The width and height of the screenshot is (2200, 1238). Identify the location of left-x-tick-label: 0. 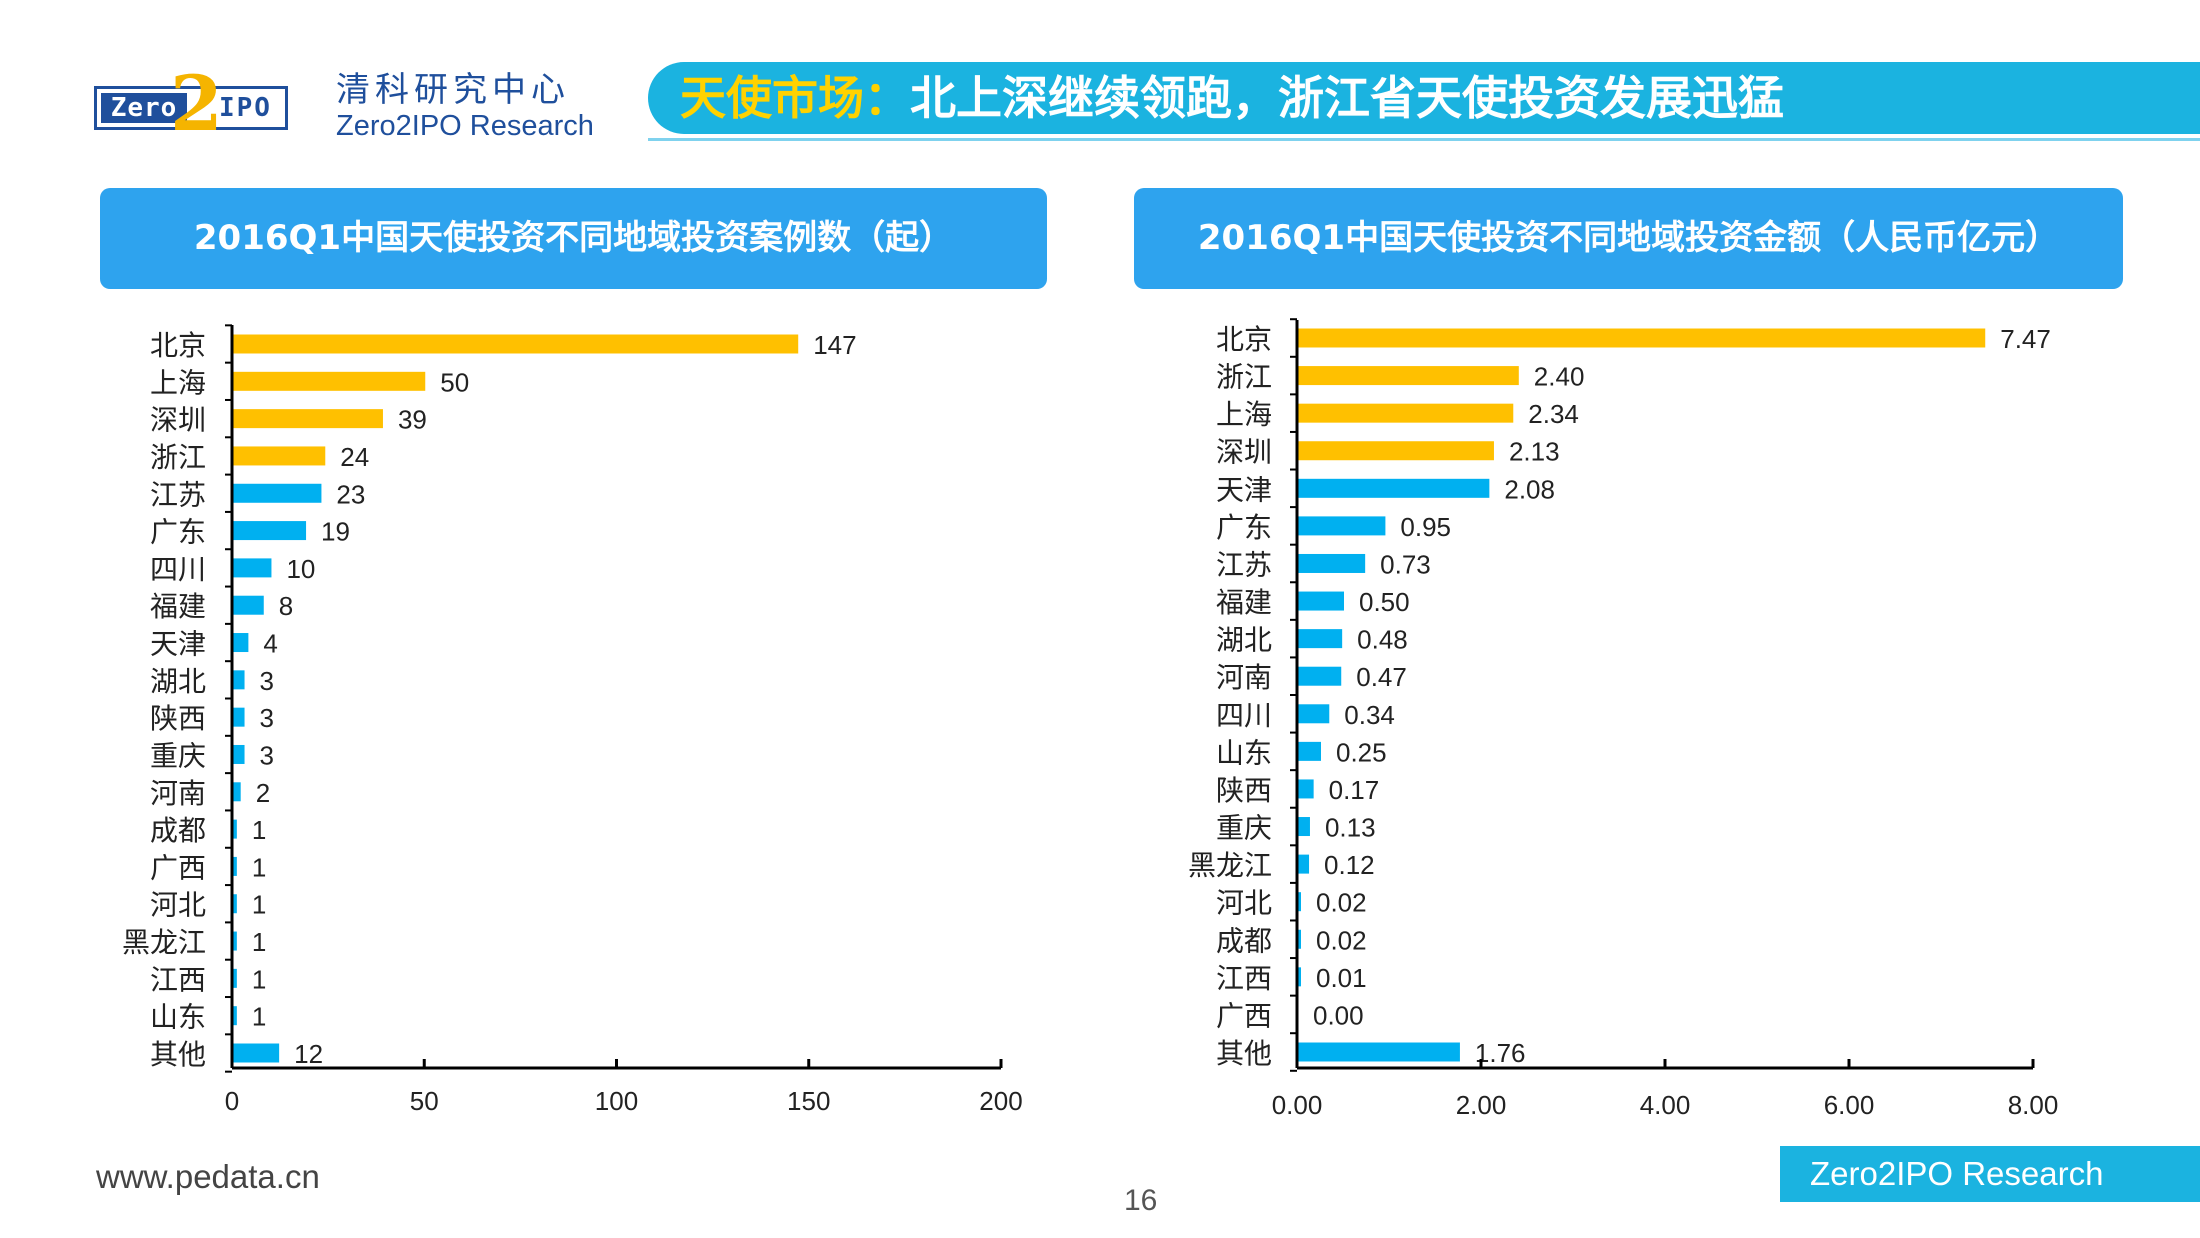
(232, 1101).